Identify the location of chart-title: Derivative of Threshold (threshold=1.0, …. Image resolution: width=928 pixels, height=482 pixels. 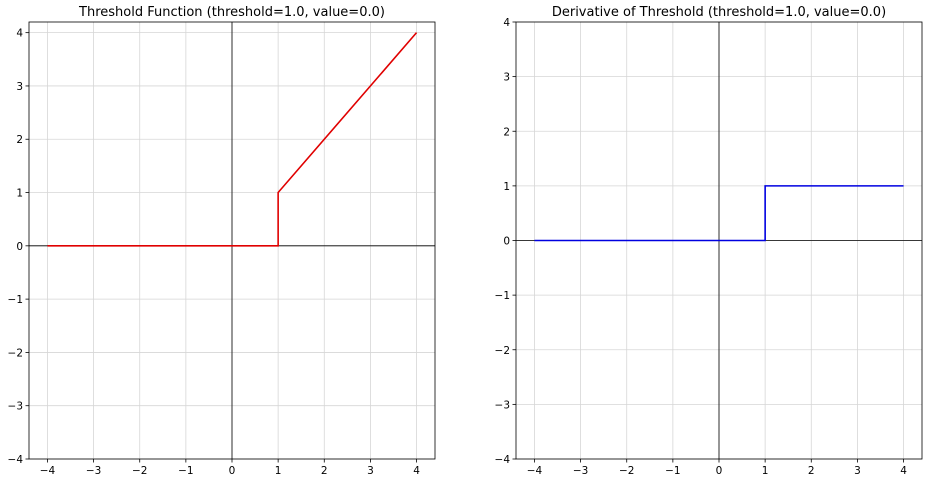
(719, 12).